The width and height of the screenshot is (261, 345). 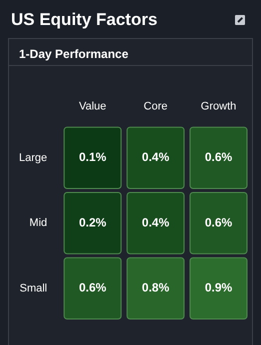 What do you see at coordinates (84, 20) in the screenshot?
I see `chart-title: US Equity Factors` at bounding box center [84, 20].